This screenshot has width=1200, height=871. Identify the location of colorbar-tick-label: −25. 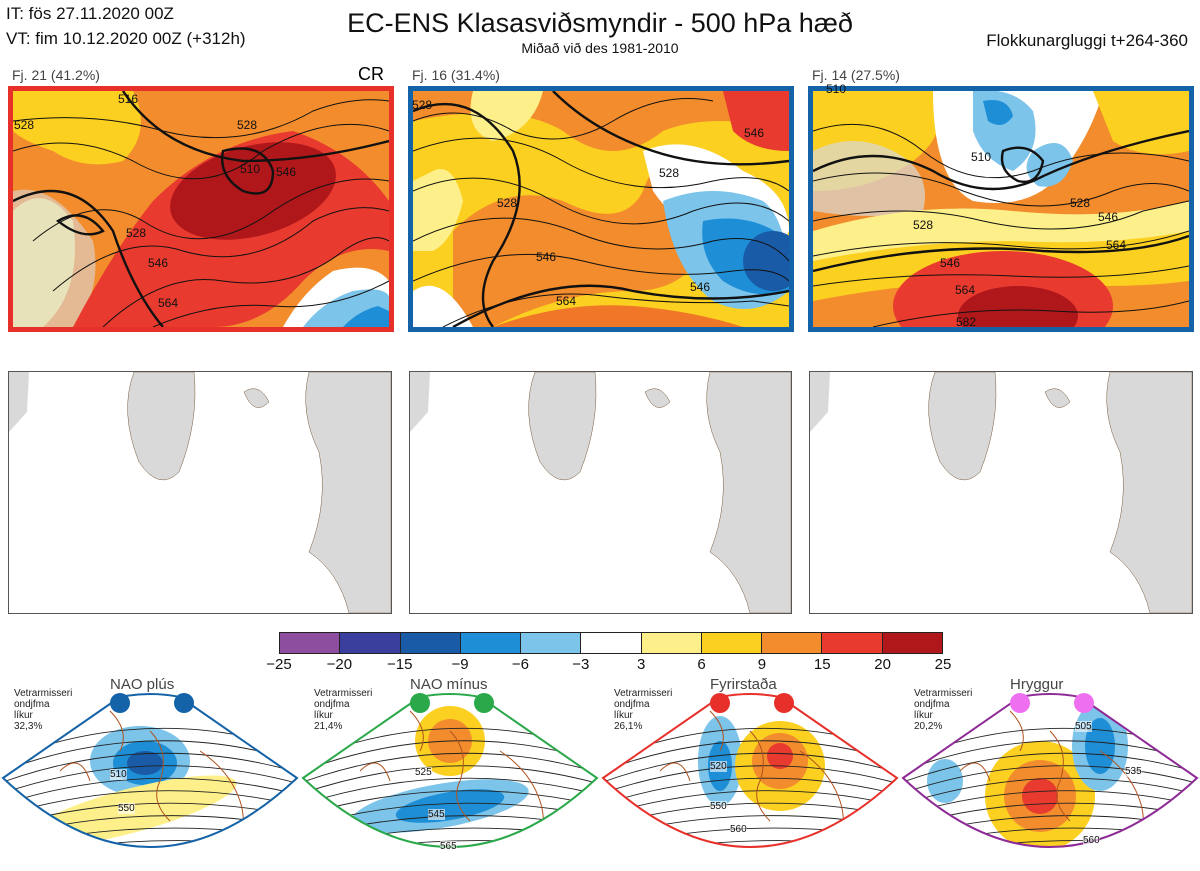
(279, 664).